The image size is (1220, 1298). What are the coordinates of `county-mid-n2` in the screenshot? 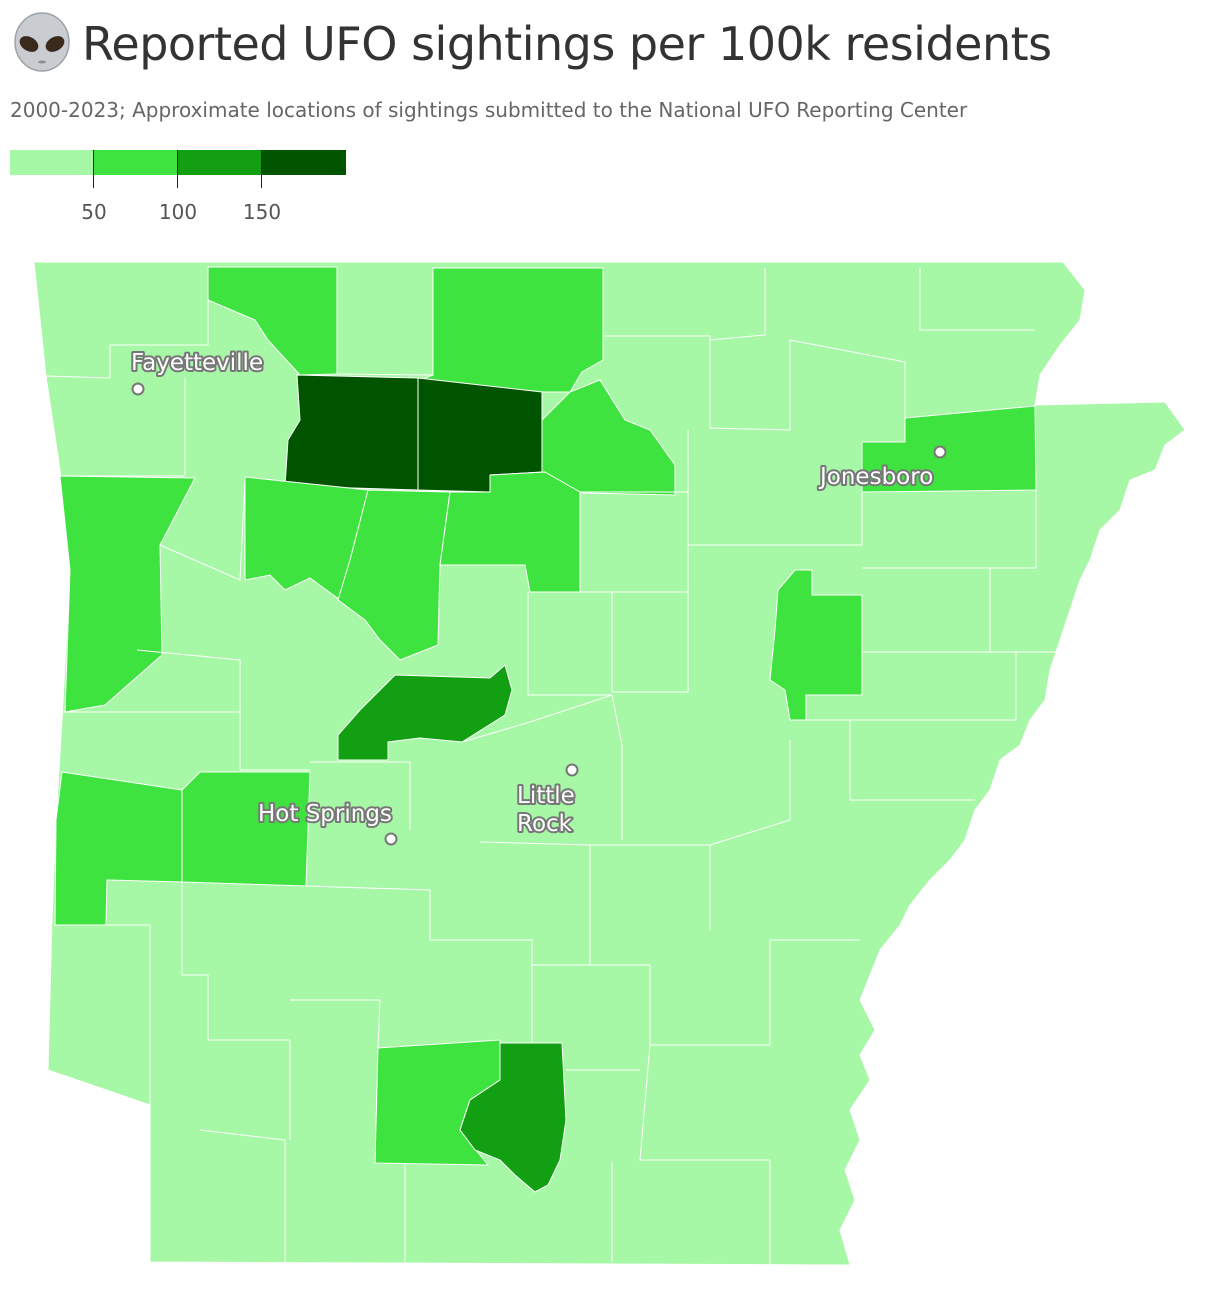 It's located at (608, 437).